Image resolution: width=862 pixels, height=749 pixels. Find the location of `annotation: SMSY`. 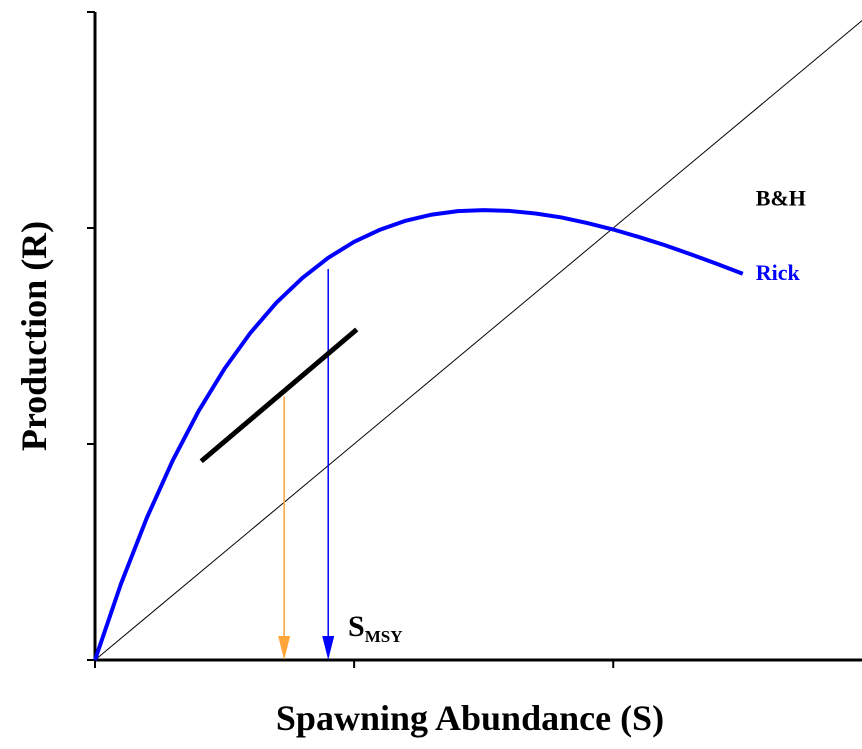

annotation: SMSY is located at coordinates (375, 628).